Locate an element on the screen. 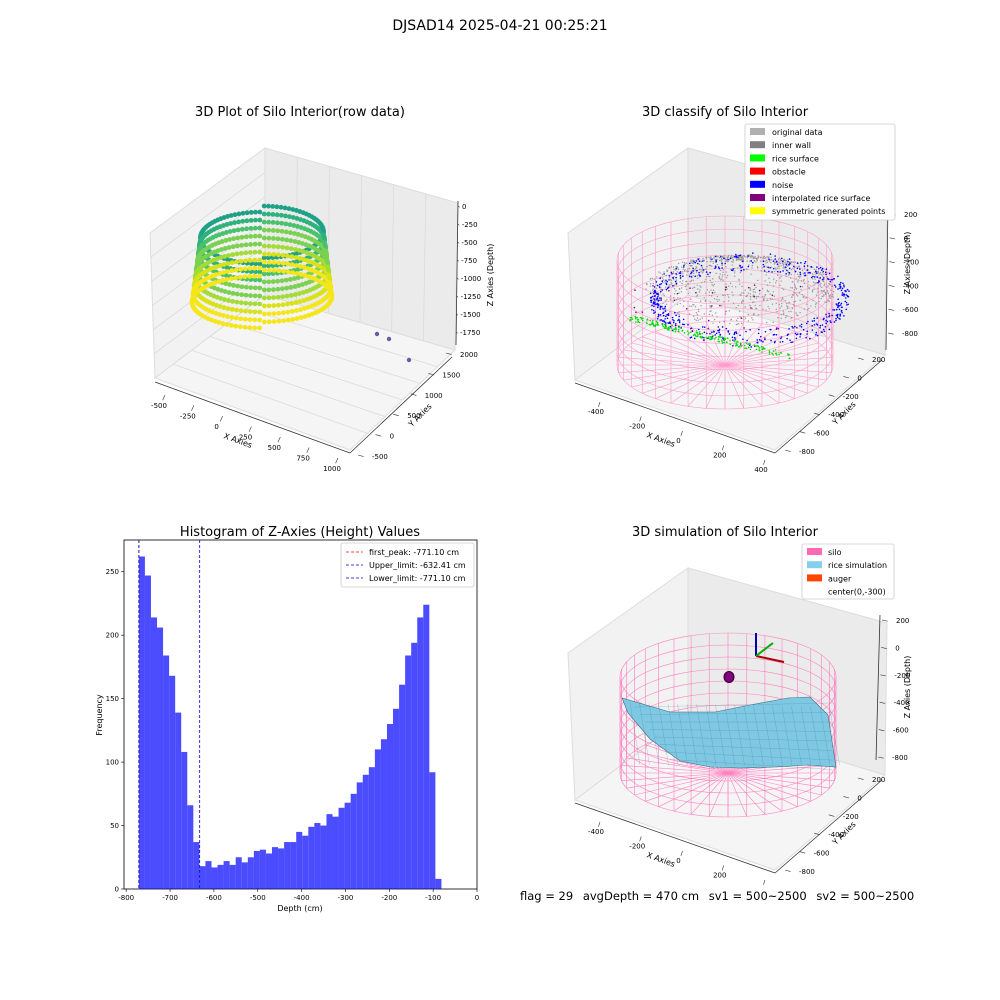 The height and width of the screenshot is (1000, 1000). legend-label: inner wall is located at coordinates (791, 145).